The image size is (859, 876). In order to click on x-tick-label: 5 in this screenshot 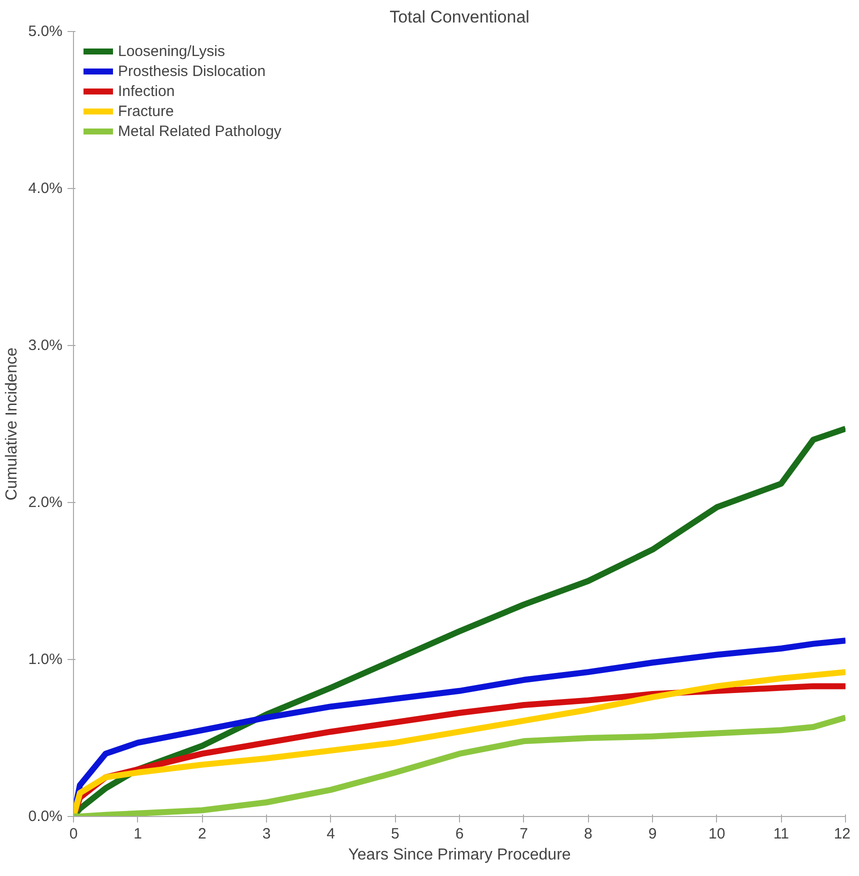, I will do `click(395, 834)`.